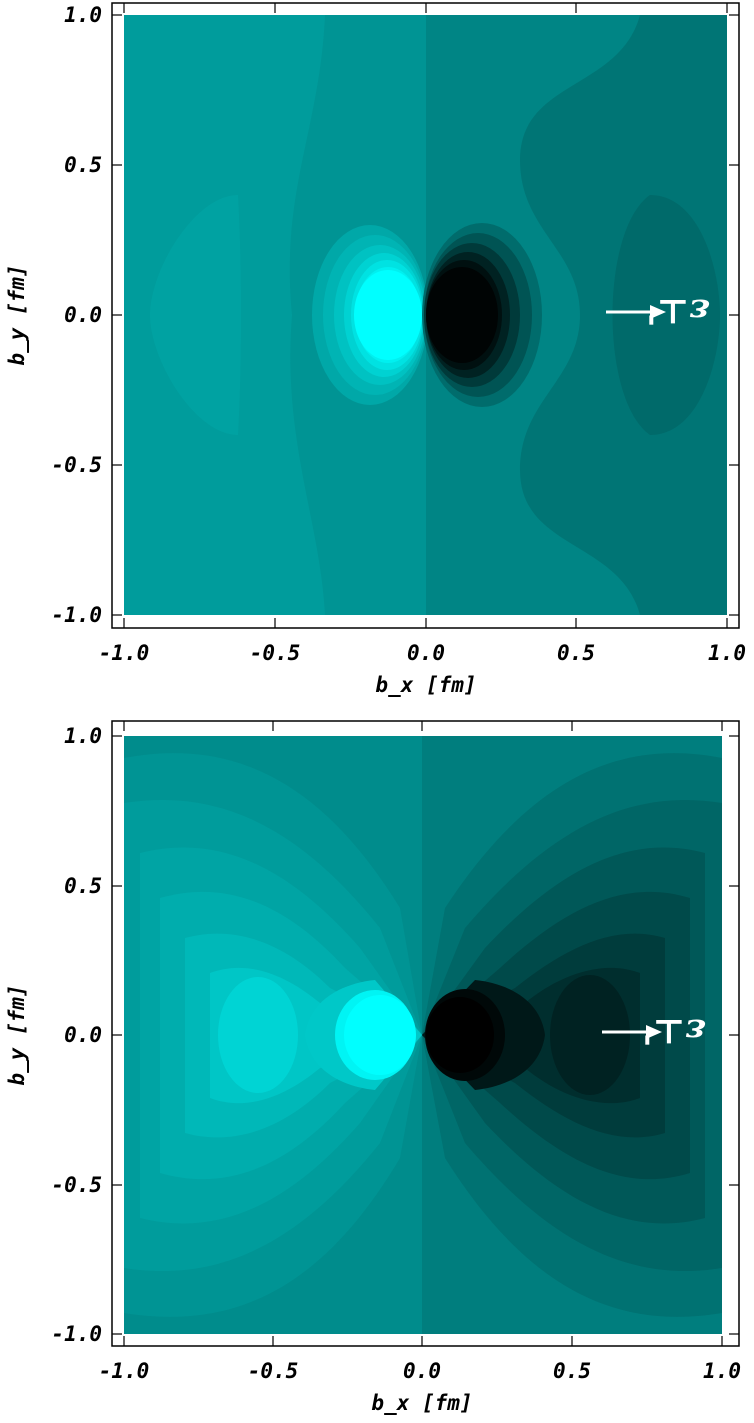 The height and width of the screenshot is (1423, 754). I want to click on dipole-max-lobe, so click(370, 315).